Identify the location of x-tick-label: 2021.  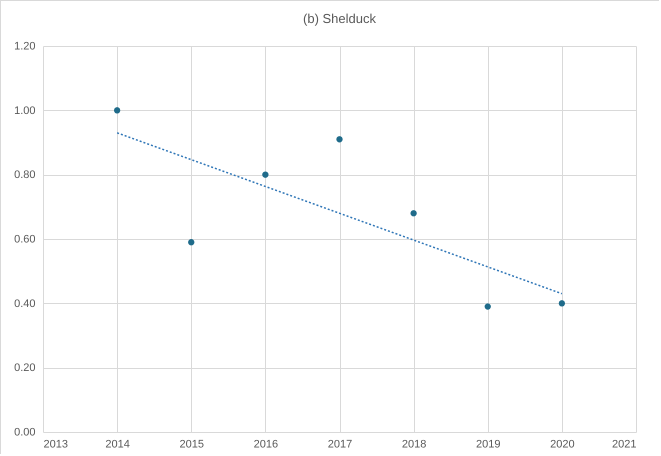
(624, 444).